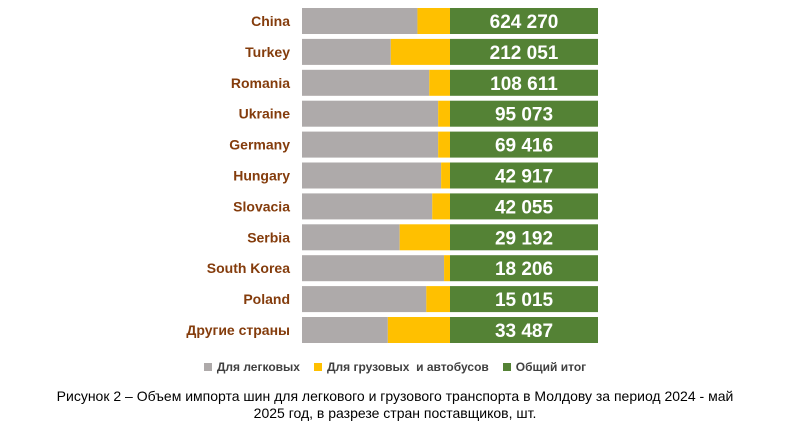 The image size is (790, 425). I want to click on total-label-china: 624 270, so click(524, 22).